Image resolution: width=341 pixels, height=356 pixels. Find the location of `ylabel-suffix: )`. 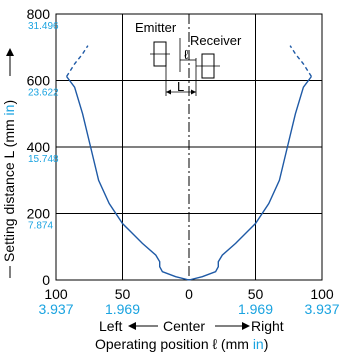

ylabel-suffix: ) is located at coordinates (9, 102).